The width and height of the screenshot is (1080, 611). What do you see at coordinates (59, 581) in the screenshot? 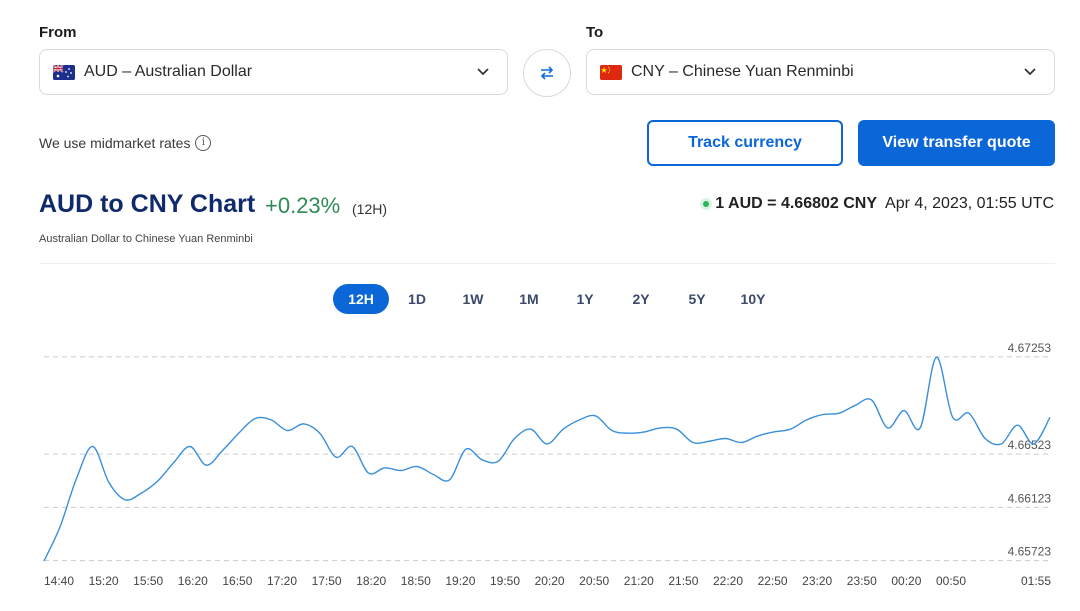
I see `x-tick-label: 14:40` at bounding box center [59, 581].